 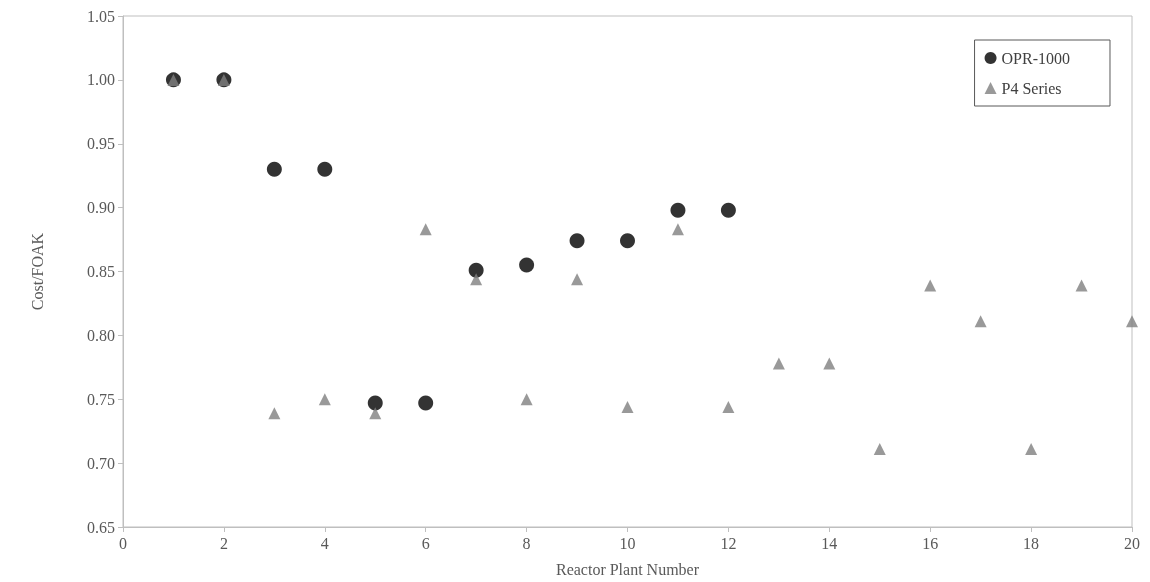 What do you see at coordinates (37, 271) in the screenshot?
I see `y-axis-title: Cost/FOAK` at bounding box center [37, 271].